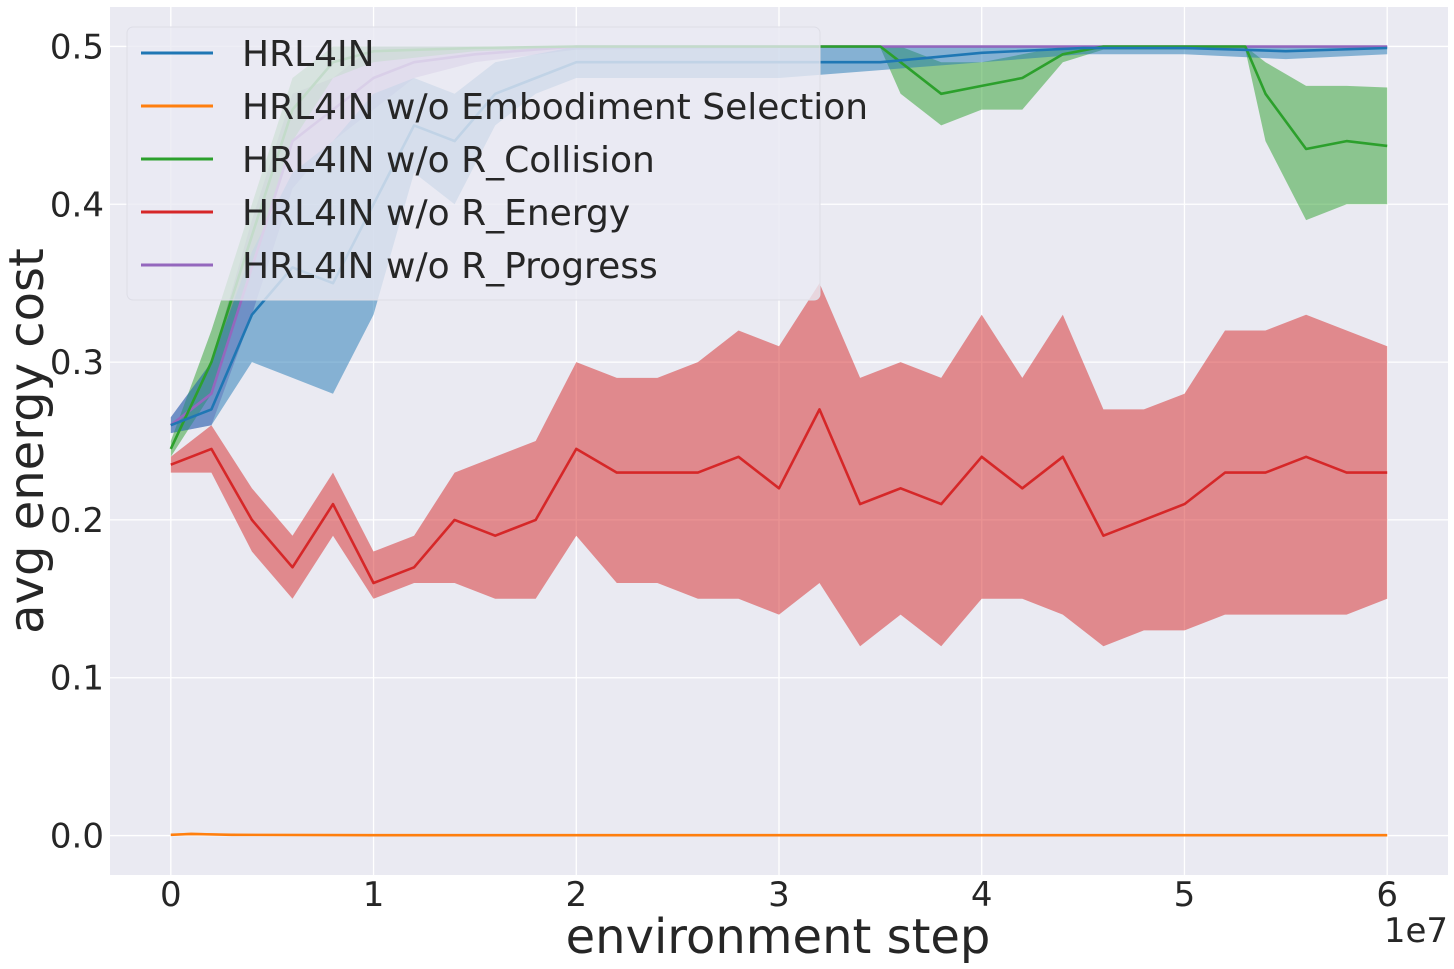 The width and height of the screenshot is (1454, 969). What do you see at coordinates (77, 205) in the screenshot?
I see `y-tick-label: 0.4` at bounding box center [77, 205].